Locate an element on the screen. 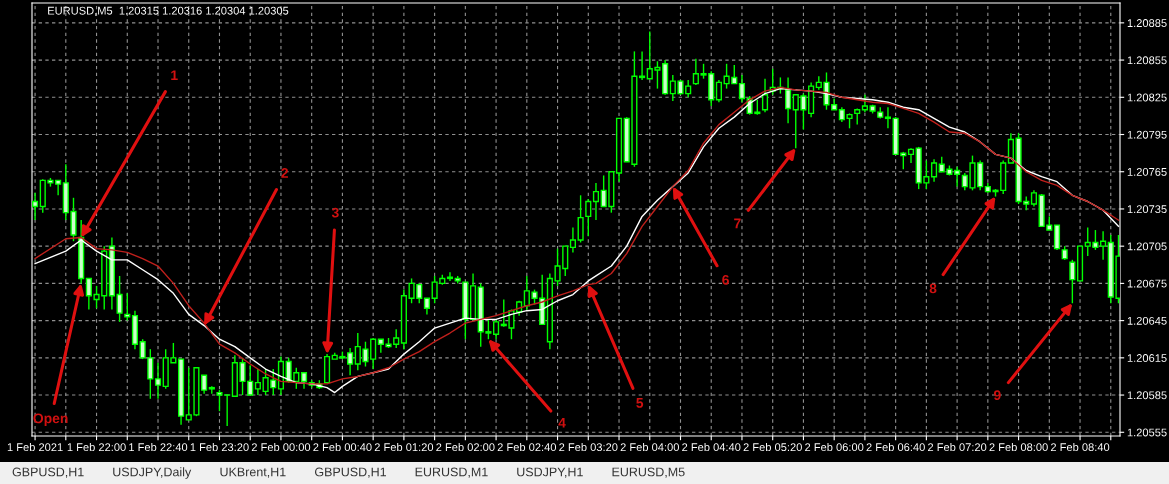 Image resolution: width=1169 pixels, height=484 pixels. y-tick-label: 1.20825 is located at coordinates (1147, 97).